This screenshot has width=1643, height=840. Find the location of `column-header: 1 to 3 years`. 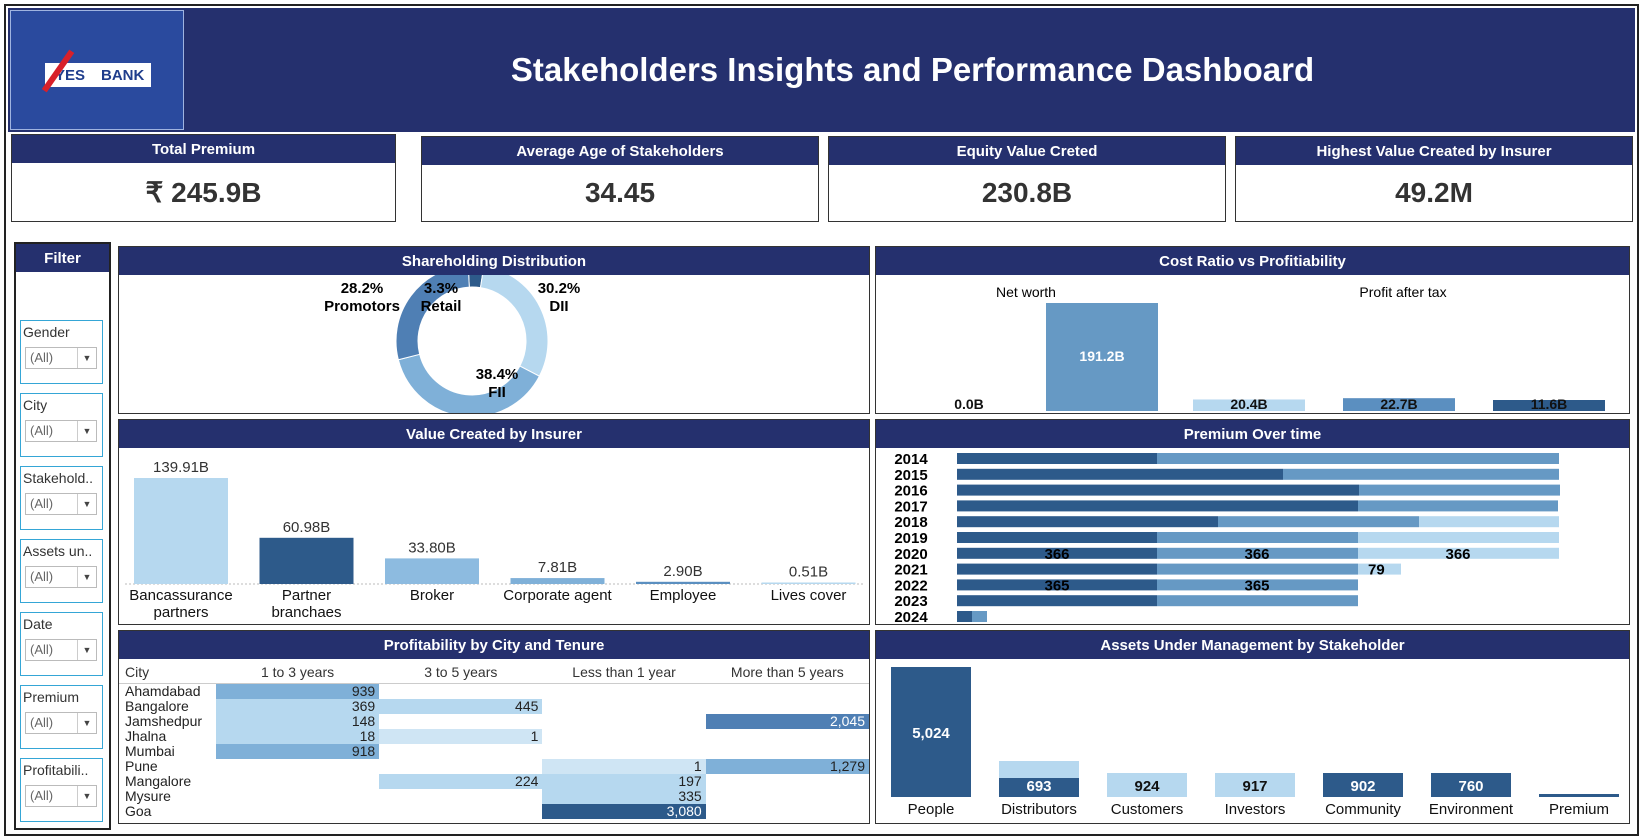

column-header: 1 to 3 years is located at coordinates (297, 672).